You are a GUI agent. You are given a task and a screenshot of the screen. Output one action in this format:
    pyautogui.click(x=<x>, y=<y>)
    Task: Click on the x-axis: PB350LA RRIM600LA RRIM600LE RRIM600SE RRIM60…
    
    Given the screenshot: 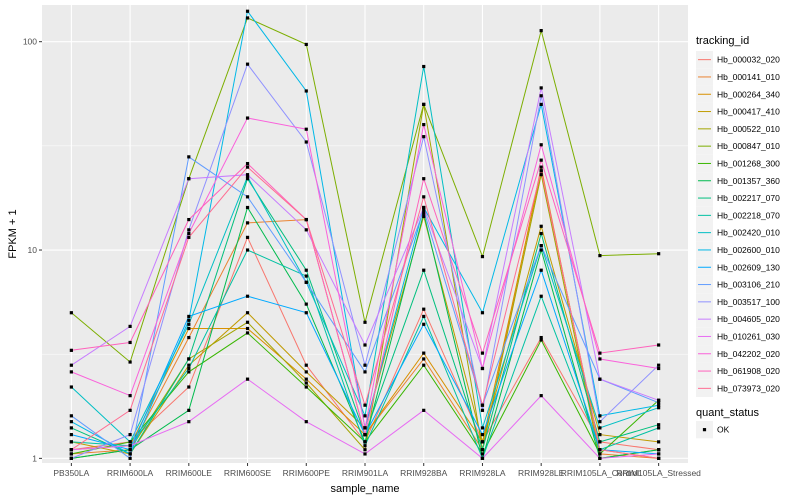 What is the action you would take?
    pyautogui.click(x=377, y=470)
    